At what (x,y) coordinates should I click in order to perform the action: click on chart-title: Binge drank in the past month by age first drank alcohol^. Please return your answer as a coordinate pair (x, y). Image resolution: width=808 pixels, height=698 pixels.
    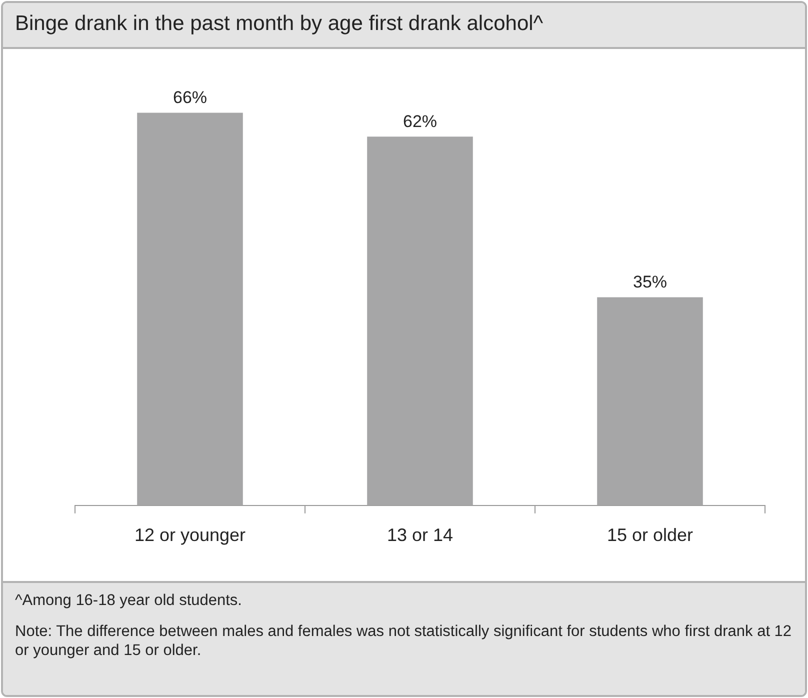
    Looking at the image, I should click on (404, 26).